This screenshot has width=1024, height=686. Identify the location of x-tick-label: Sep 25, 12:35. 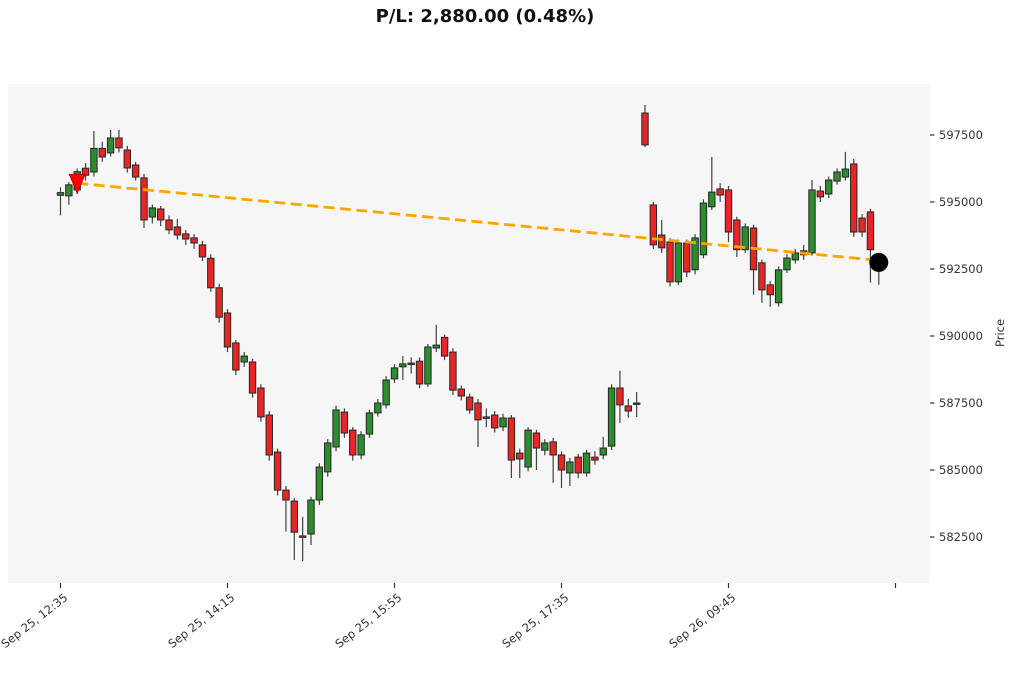
(35, 620).